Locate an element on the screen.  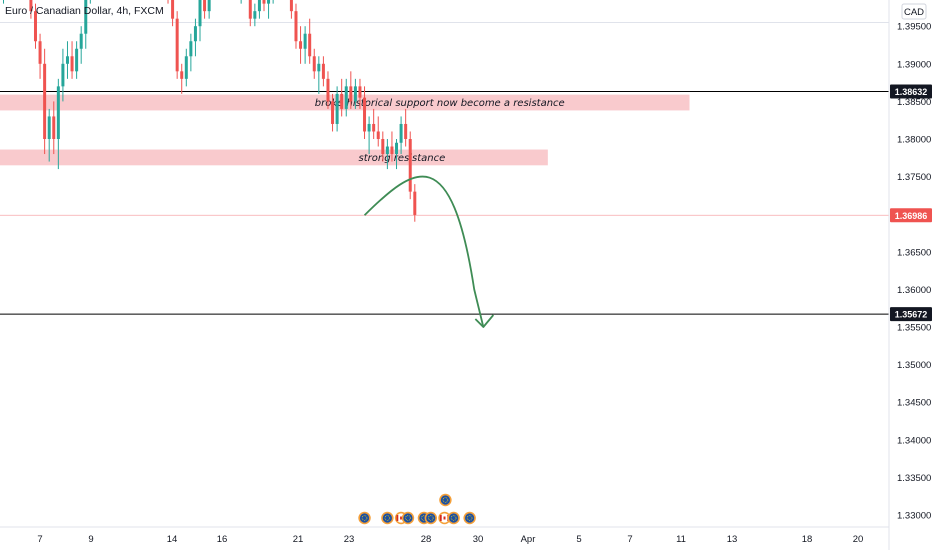
time-tick-label: 11 is located at coordinates (681, 539).